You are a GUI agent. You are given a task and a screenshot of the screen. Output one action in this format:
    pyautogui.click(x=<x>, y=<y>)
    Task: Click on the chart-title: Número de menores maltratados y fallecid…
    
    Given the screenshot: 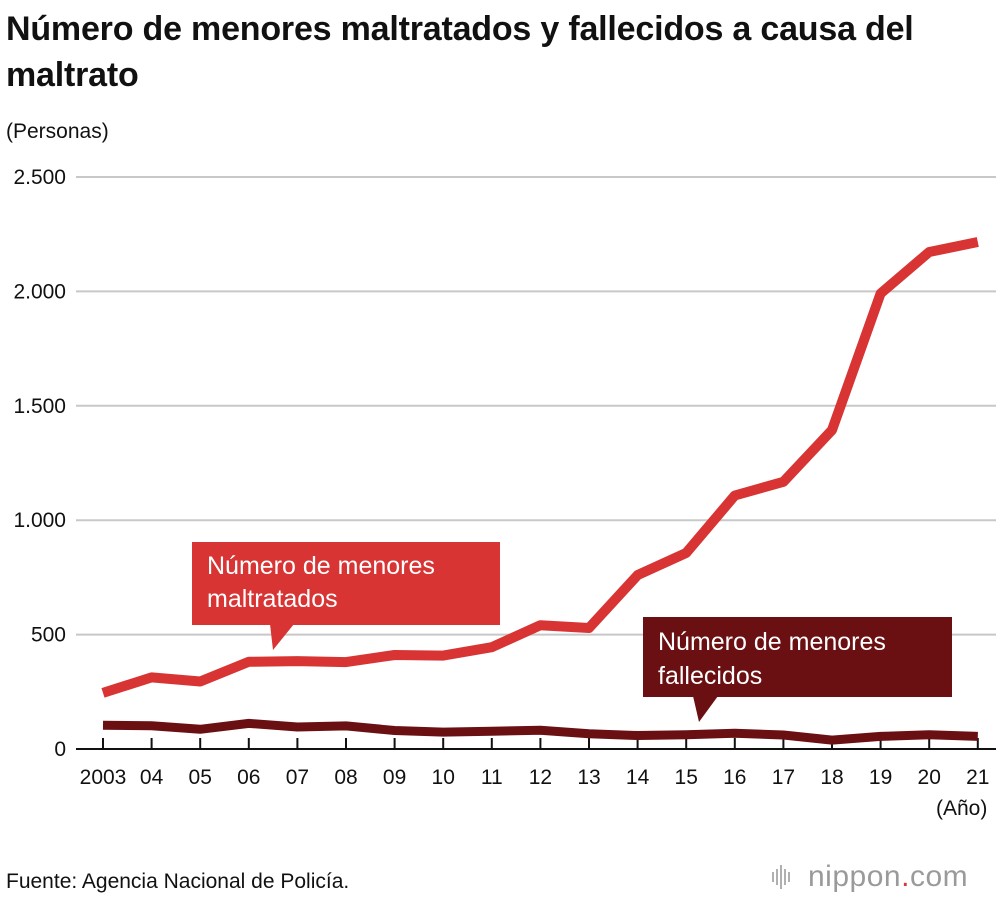 What is the action you would take?
    pyautogui.click(x=460, y=52)
    